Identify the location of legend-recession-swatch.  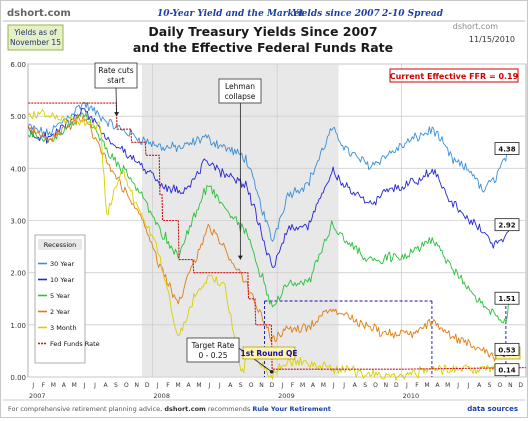
(60, 244).